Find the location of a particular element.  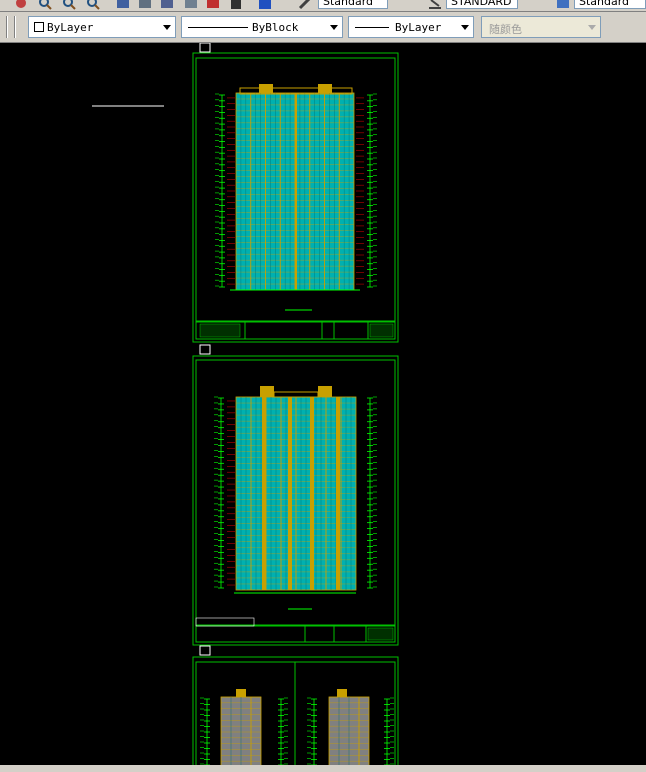

toolbar-separator is located at coordinates (7, 27).